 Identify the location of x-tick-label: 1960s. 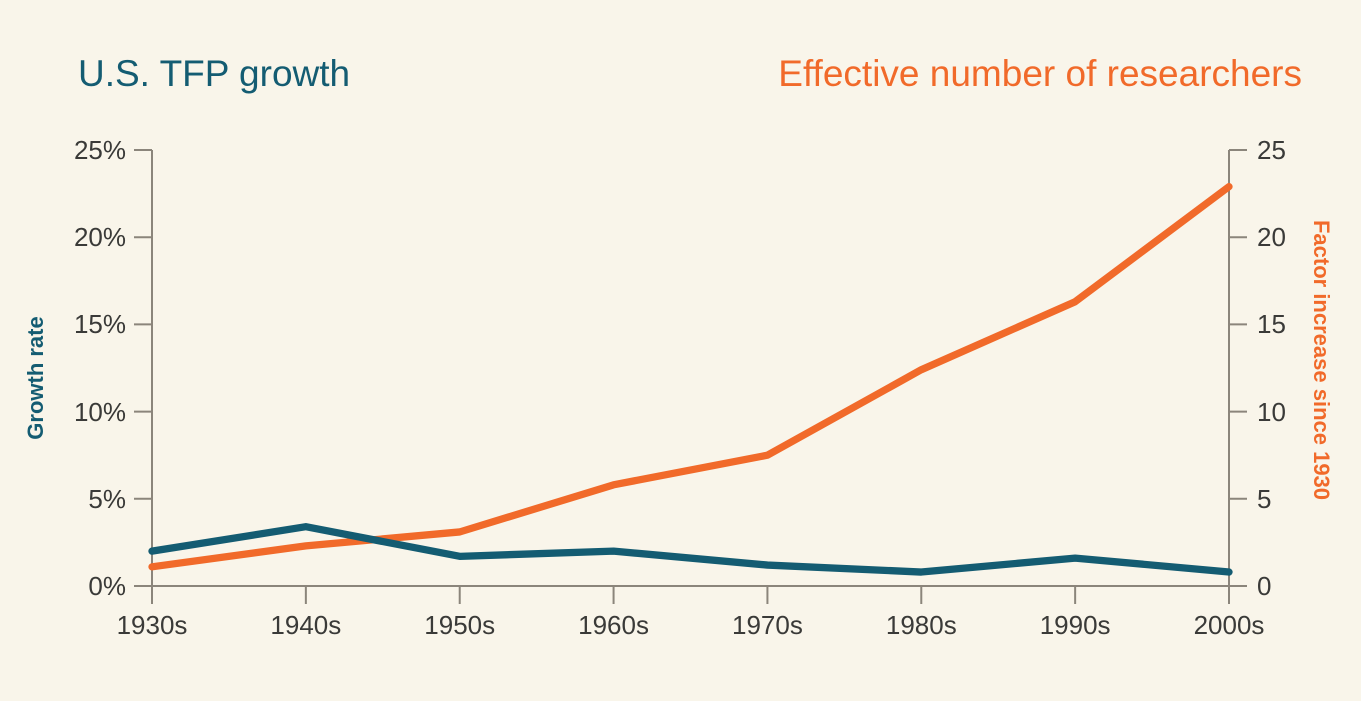
(613, 625).